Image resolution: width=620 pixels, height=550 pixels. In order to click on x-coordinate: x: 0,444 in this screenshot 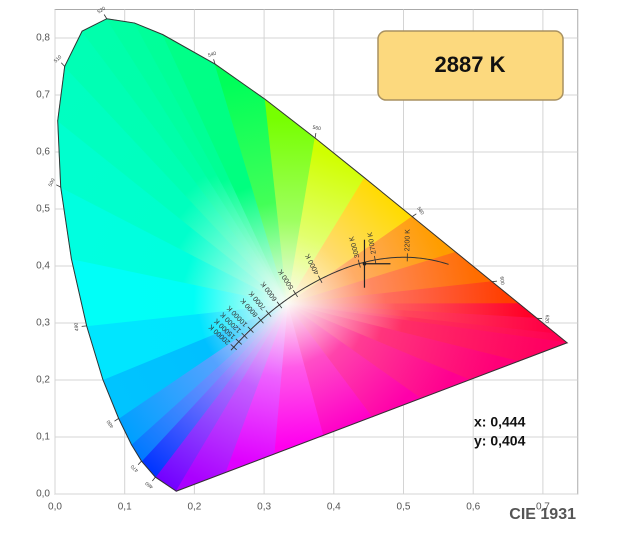, I will do `click(500, 422)`.